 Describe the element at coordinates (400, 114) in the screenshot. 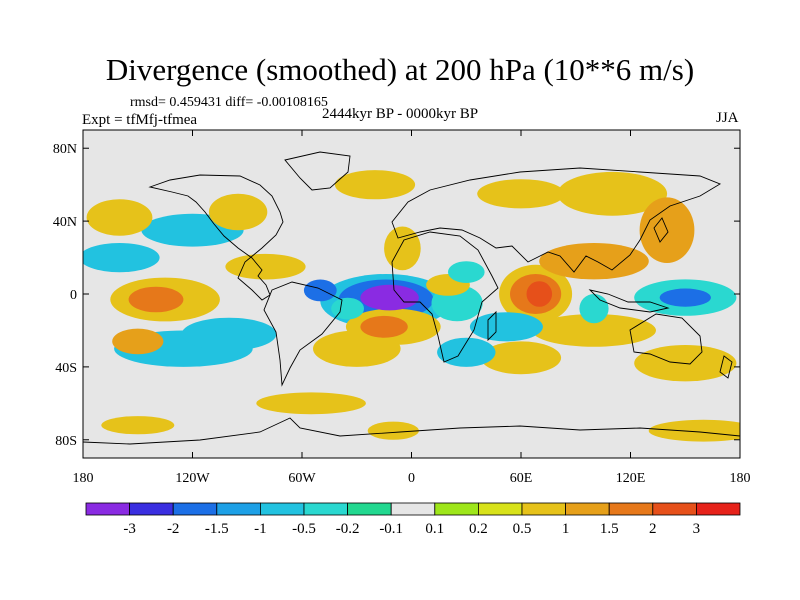

I see `period-subtitle: 2444kyr BP - 0000kyr BP` at that location.